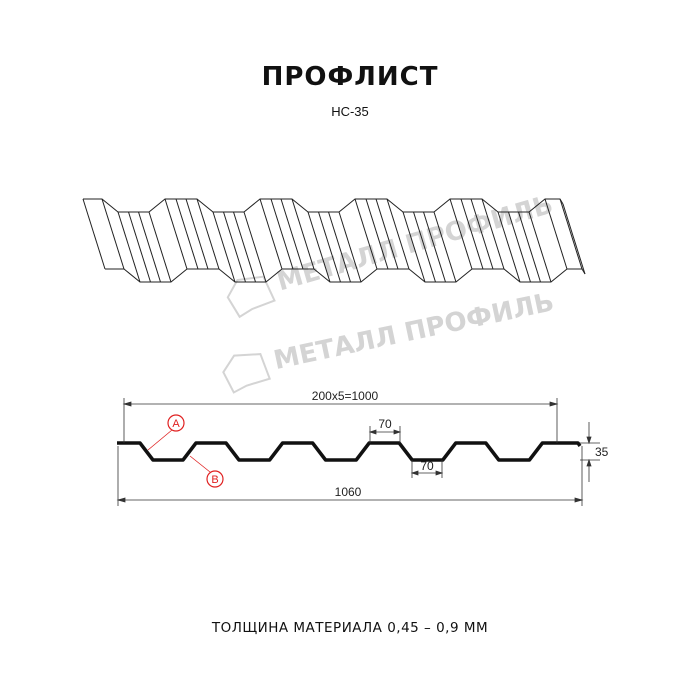 The height and width of the screenshot is (700, 700). I want to click on svg-text: B, so click(214, 480).